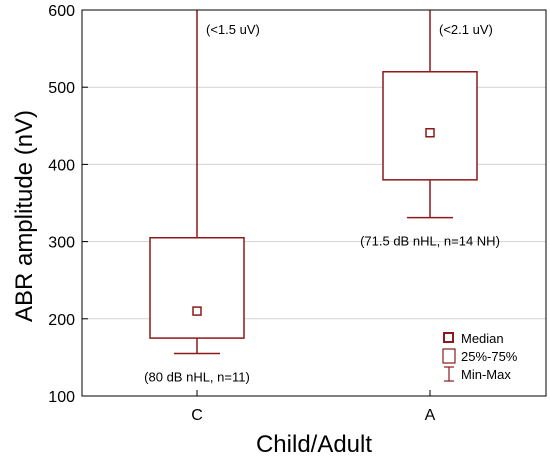 Image resolution: width=550 pixels, height=463 pixels. I want to click on x-tick-label: C, so click(197, 415).